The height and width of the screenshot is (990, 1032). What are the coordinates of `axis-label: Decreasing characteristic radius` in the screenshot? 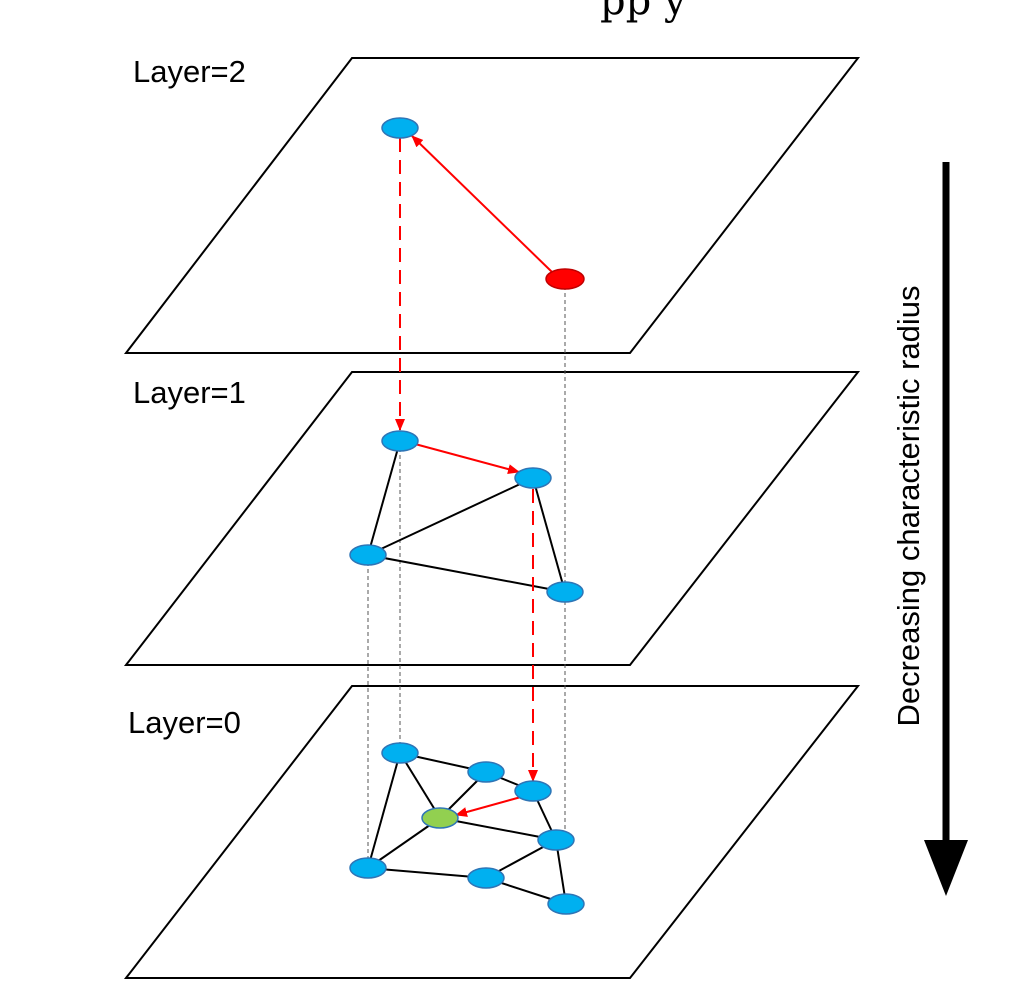 It's located at (908, 505).